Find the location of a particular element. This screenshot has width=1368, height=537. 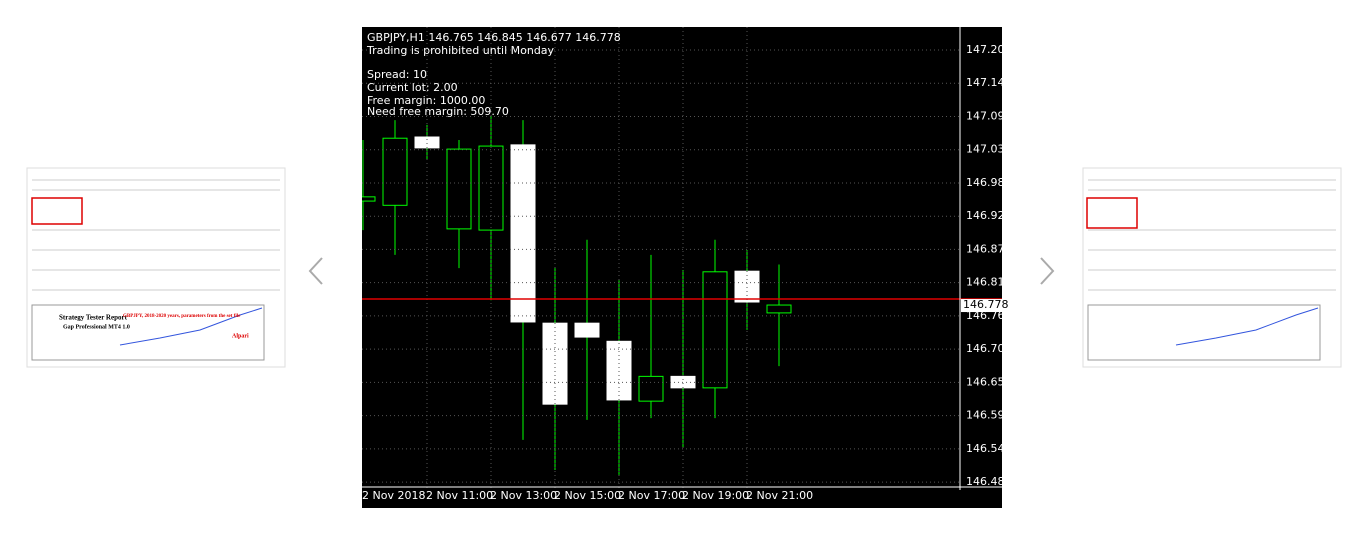

y-tick-label: 146.540 is located at coordinates (989, 448).